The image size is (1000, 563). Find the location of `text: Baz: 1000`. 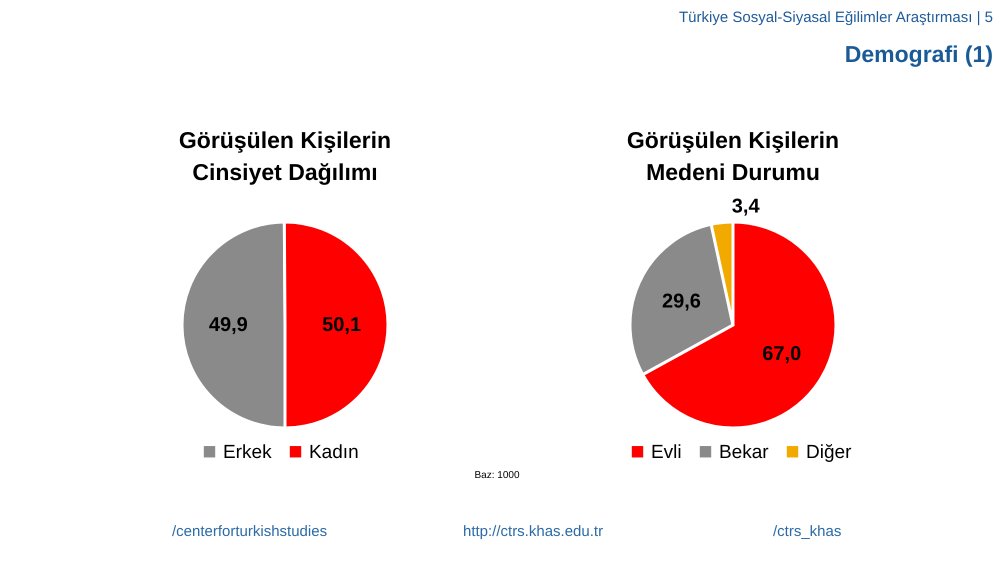

text: Baz: 1000 is located at coordinates (497, 475).